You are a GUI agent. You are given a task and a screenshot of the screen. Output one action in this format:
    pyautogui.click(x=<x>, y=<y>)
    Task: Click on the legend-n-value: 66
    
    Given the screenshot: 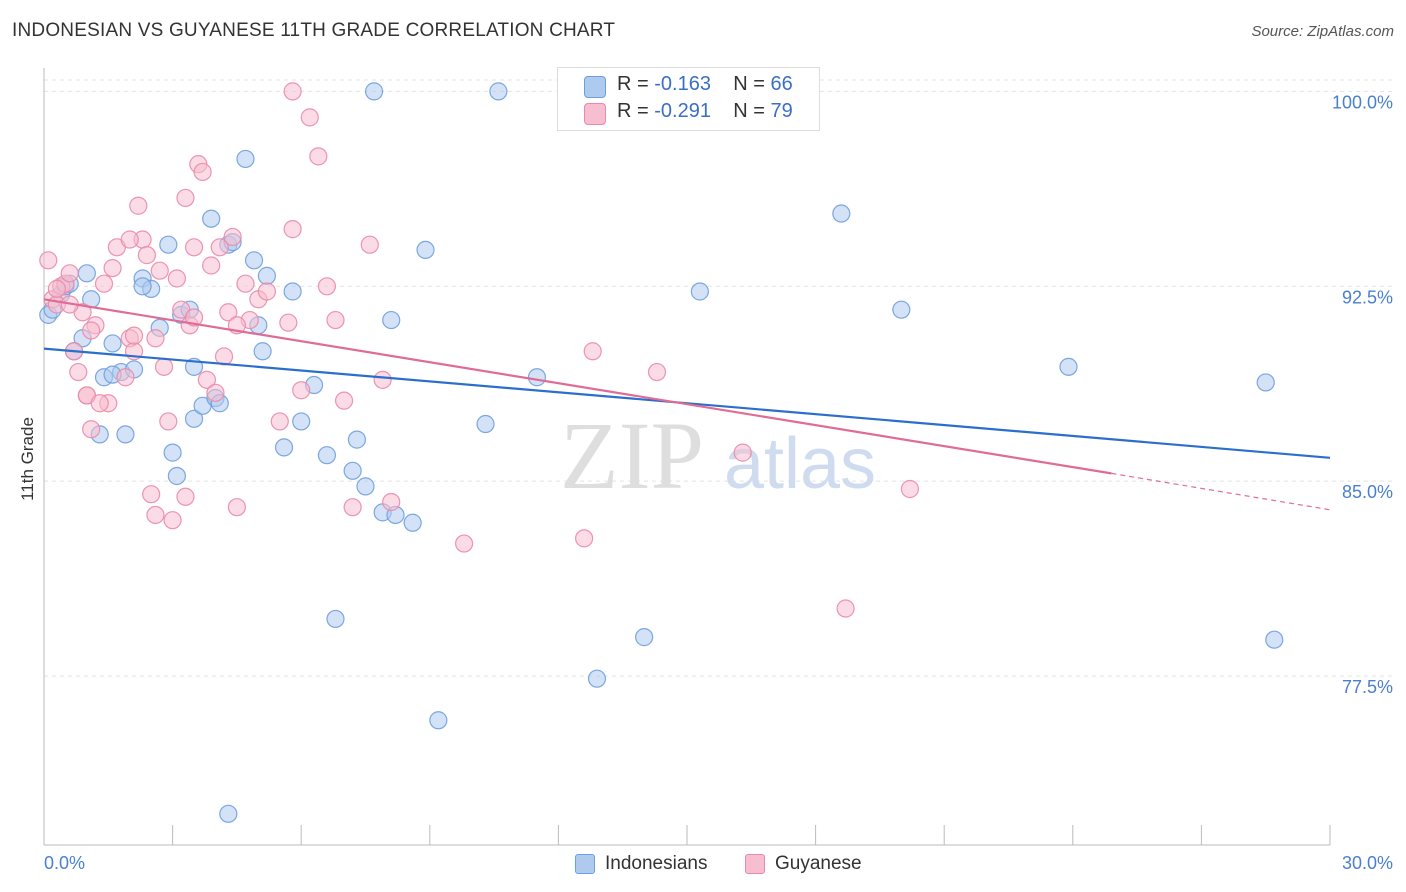 What is the action you would take?
    pyautogui.click(x=781, y=84)
    